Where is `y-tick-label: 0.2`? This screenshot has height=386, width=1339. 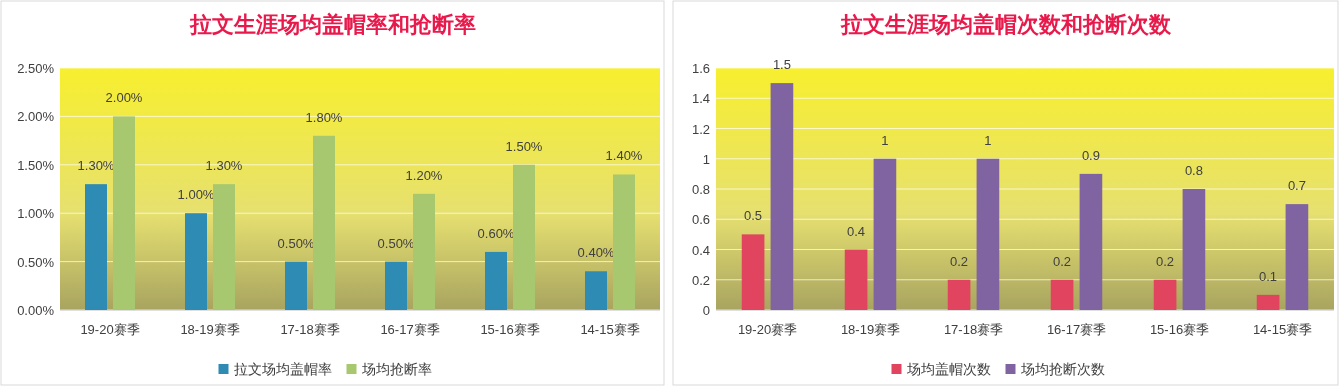 y-tick-label: 0.2 is located at coordinates (700, 280).